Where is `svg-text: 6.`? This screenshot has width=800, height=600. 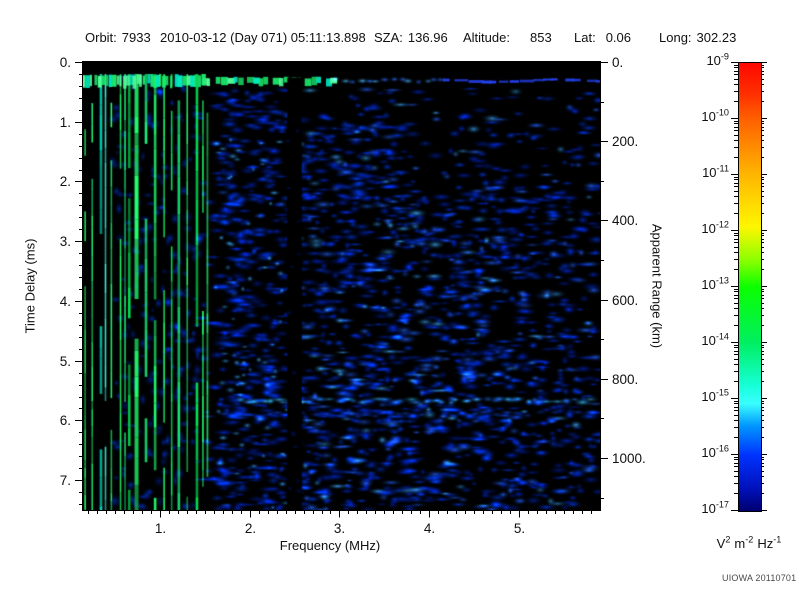
svg-text: 6. is located at coordinates (65, 420).